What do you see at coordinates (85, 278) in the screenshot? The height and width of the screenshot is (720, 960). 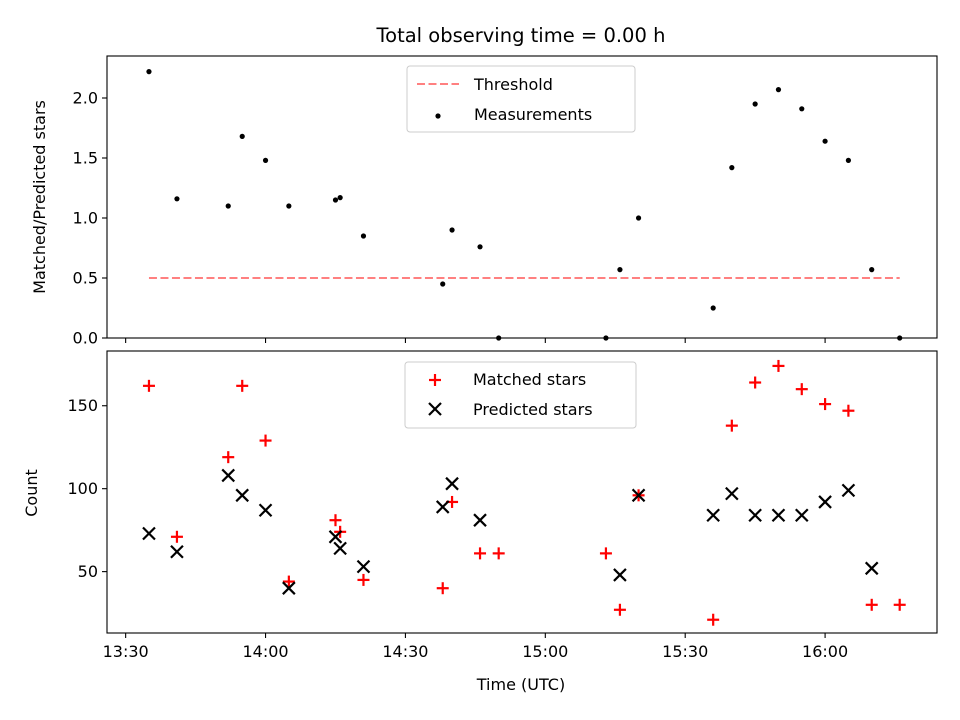 I see `top-y-tick-label: 0.5` at bounding box center [85, 278].